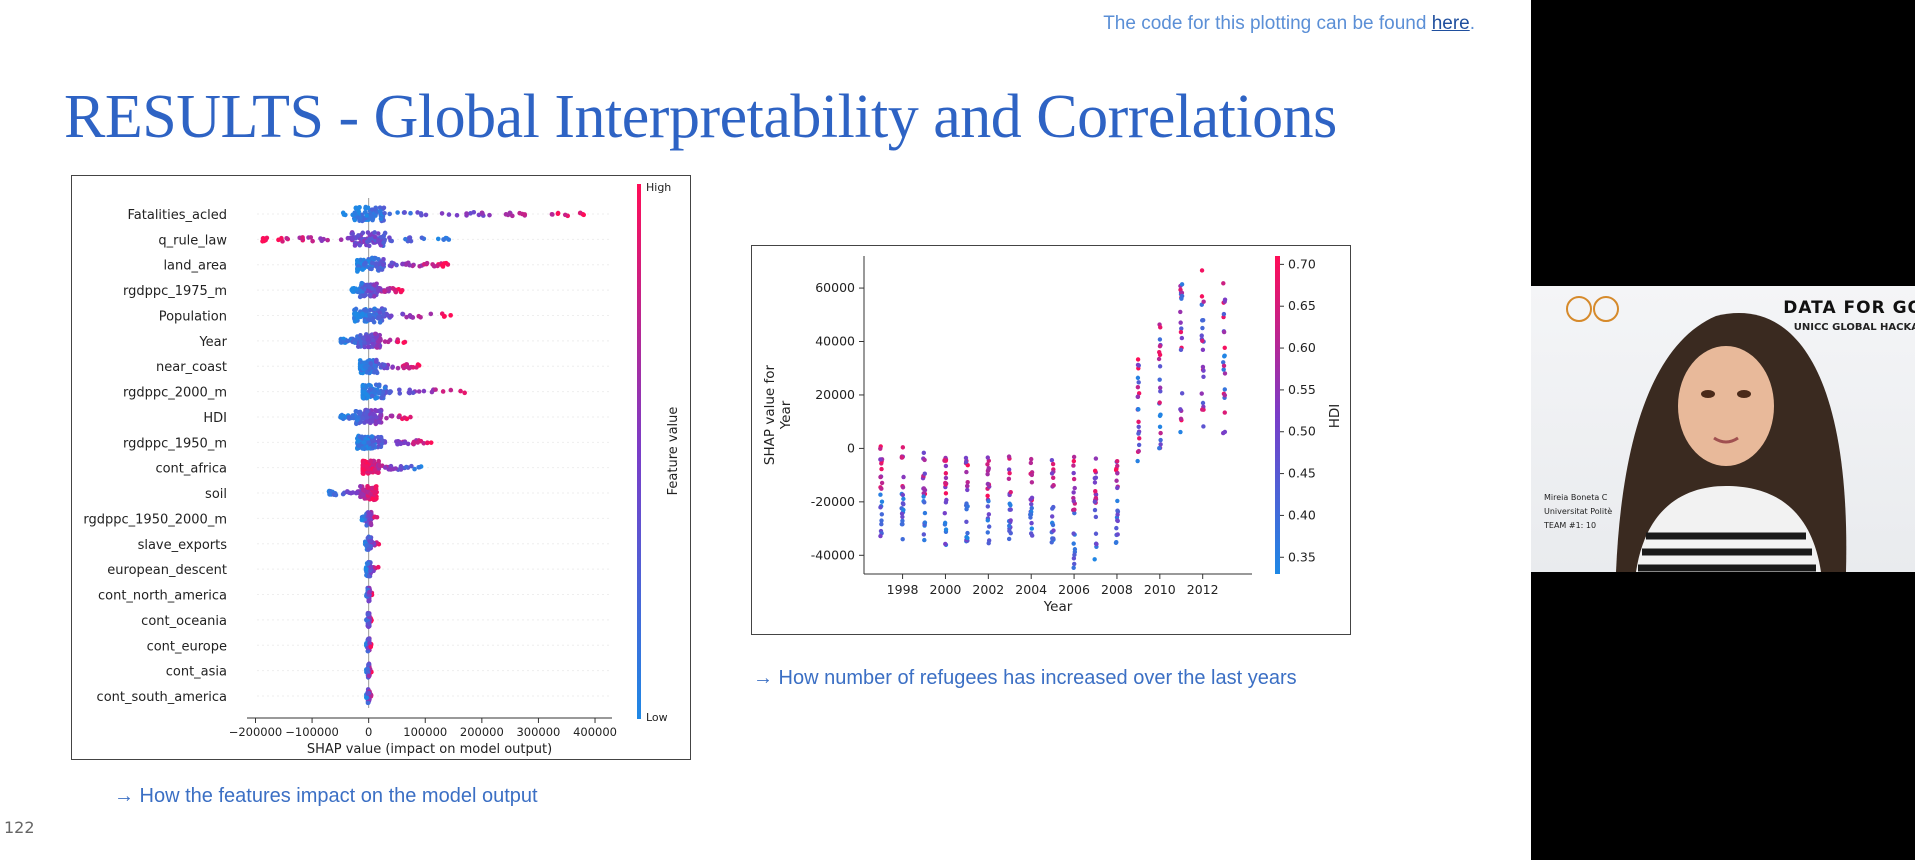 The image size is (1915, 860). What do you see at coordinates (1267, 23) in the screenshot?
I see `code-note-prefix: The code for this plotting can be found` at bounding box center [1267, 23].